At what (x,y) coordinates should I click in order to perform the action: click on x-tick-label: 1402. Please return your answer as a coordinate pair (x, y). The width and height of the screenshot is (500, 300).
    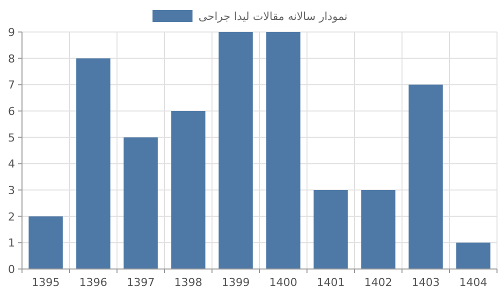
    Looking at the image, I should click on (378, 282).